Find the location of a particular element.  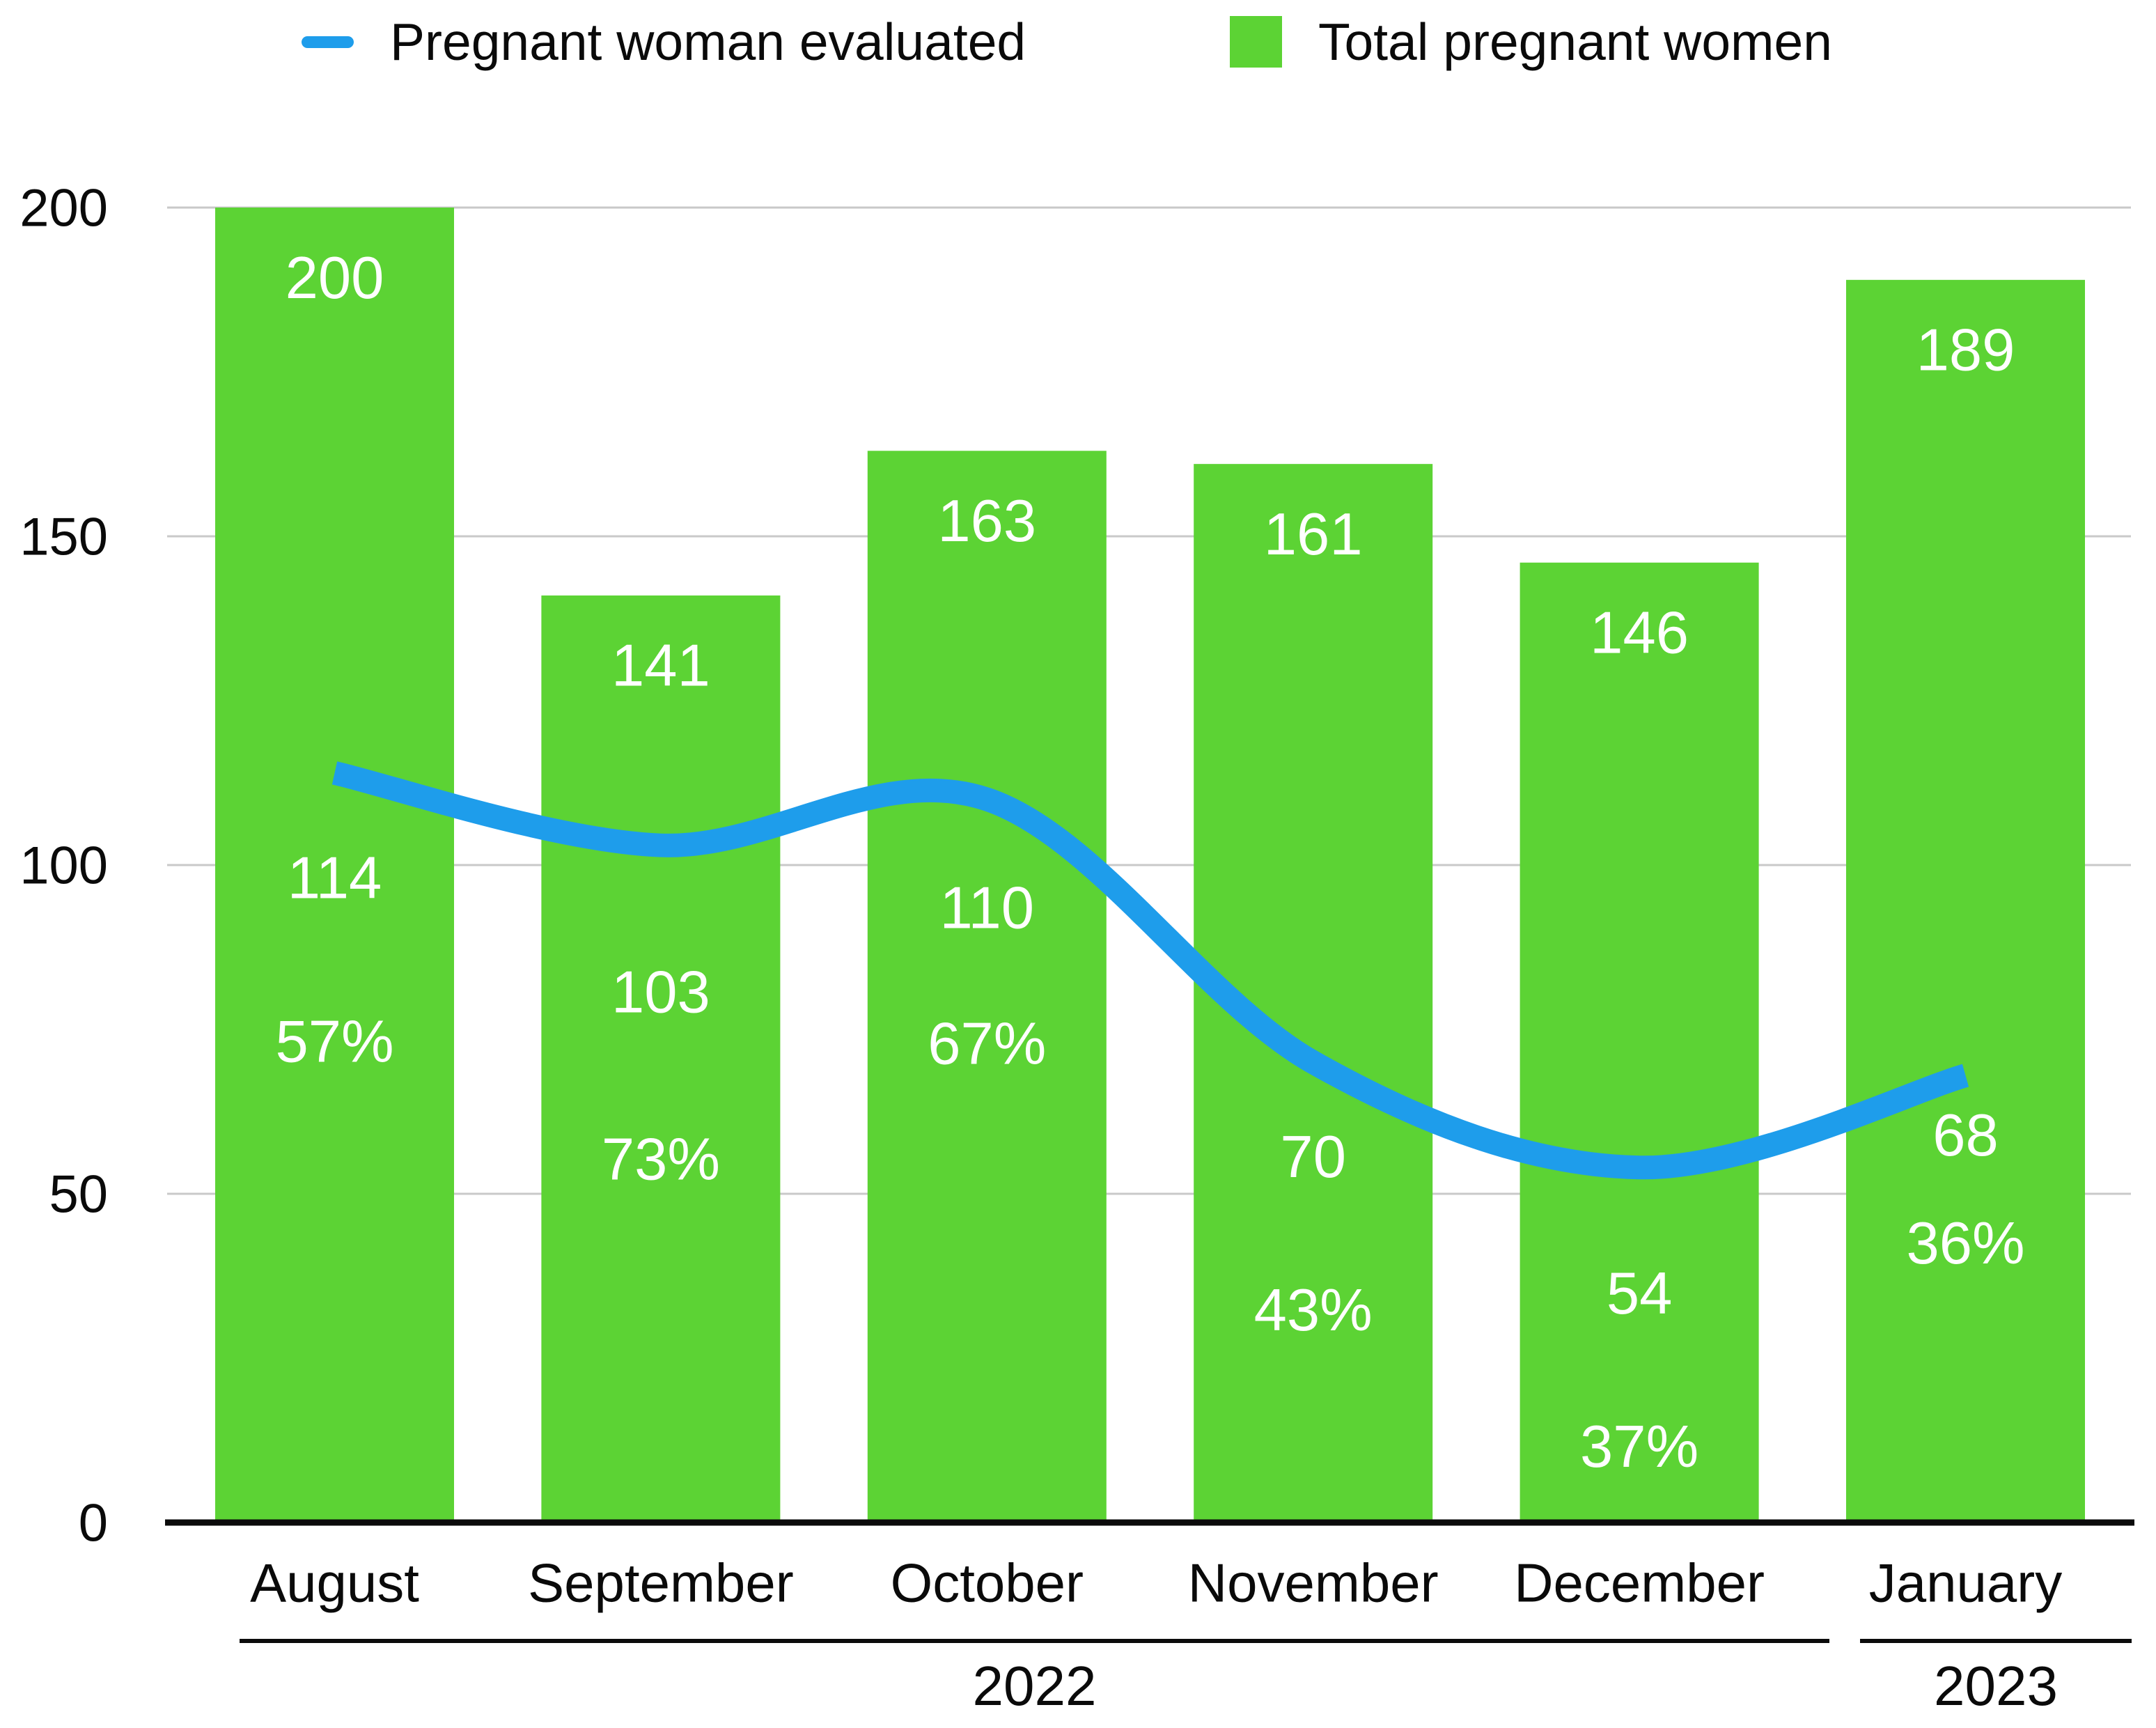

evaluated-value-label: 68 is located at coordinates (1965, 1136).